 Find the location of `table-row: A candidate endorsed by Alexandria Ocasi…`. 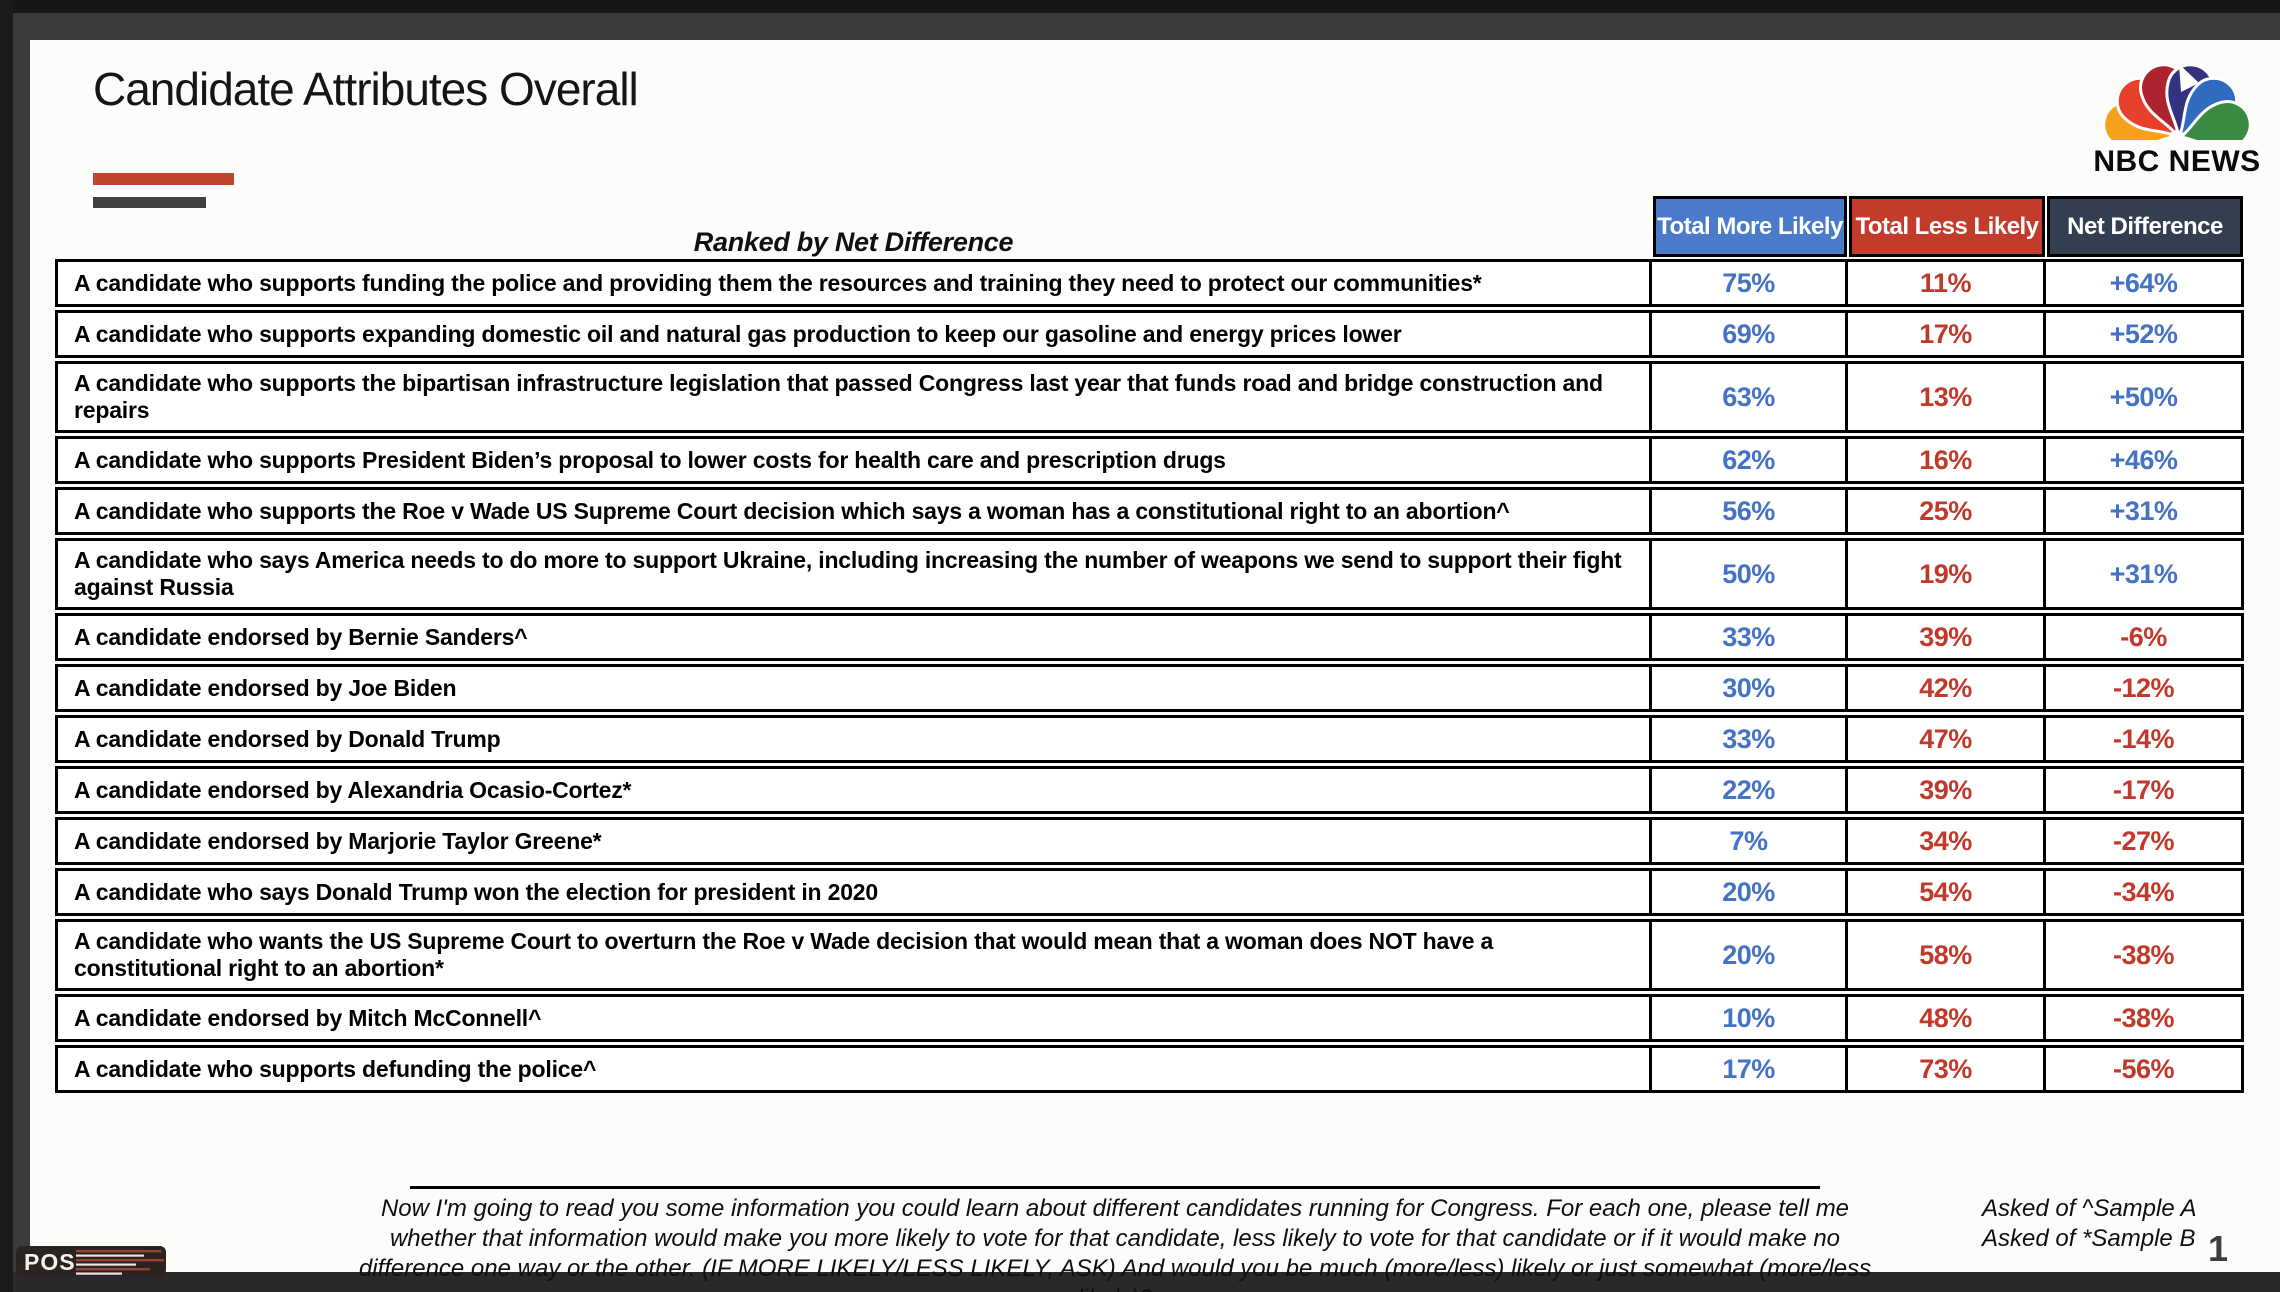

table-row: A candidate endorsed by Alexandria Ocasi… is located at coordinates (1149, 790).